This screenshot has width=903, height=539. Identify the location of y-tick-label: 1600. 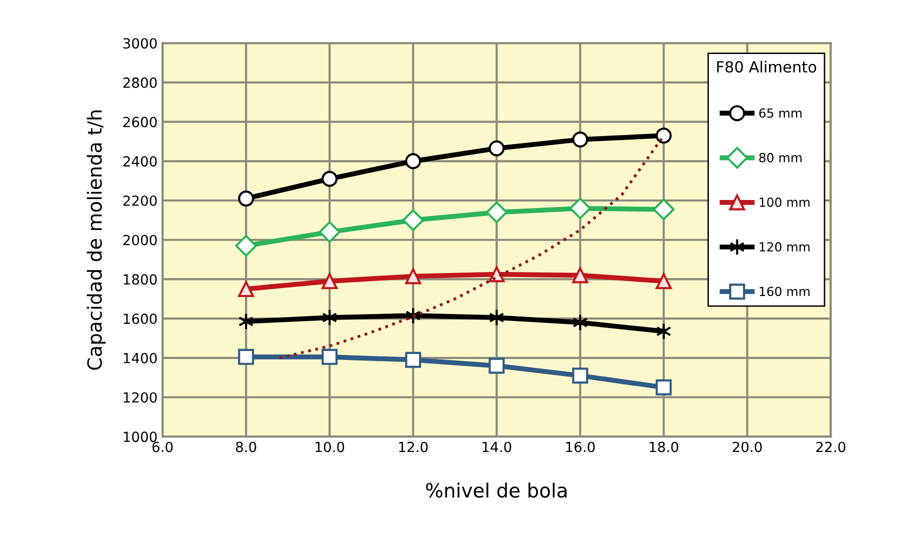
(140, 319).